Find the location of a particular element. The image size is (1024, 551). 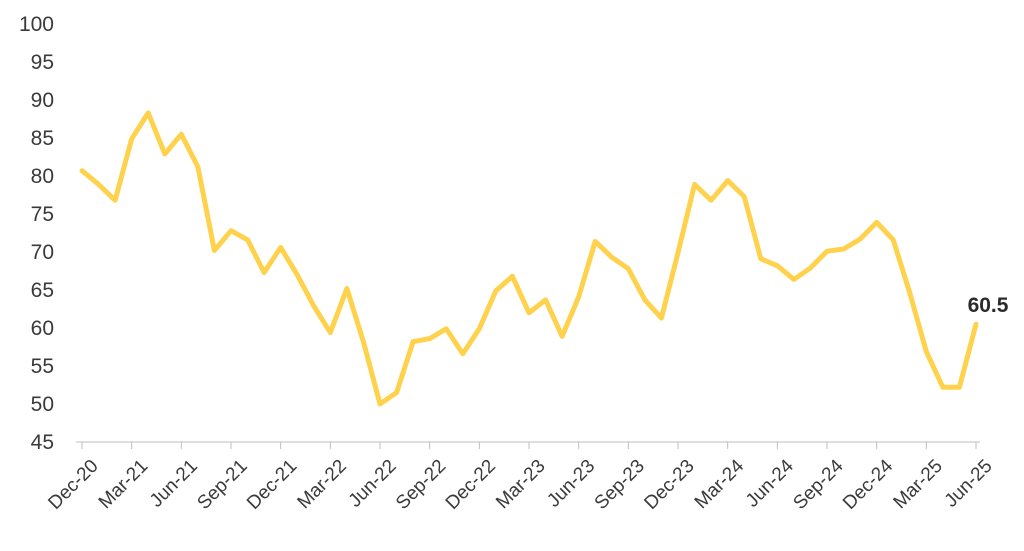

y-tick-label: 65 is located at coordinates (42, 290).